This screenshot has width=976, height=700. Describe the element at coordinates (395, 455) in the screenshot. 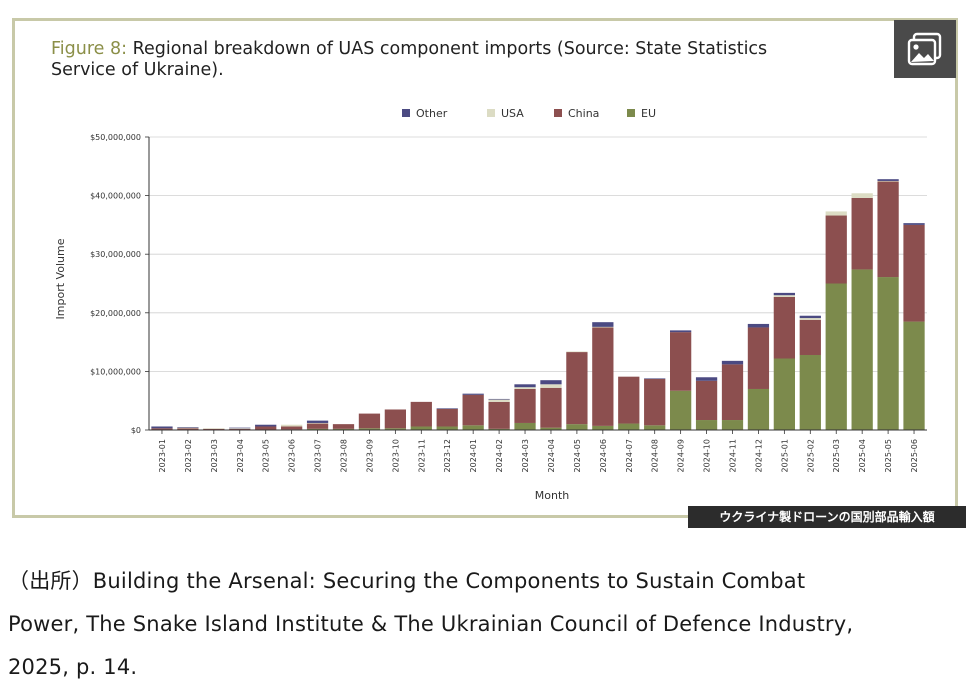

I see `x-tick-label: 2023-10` at that location.